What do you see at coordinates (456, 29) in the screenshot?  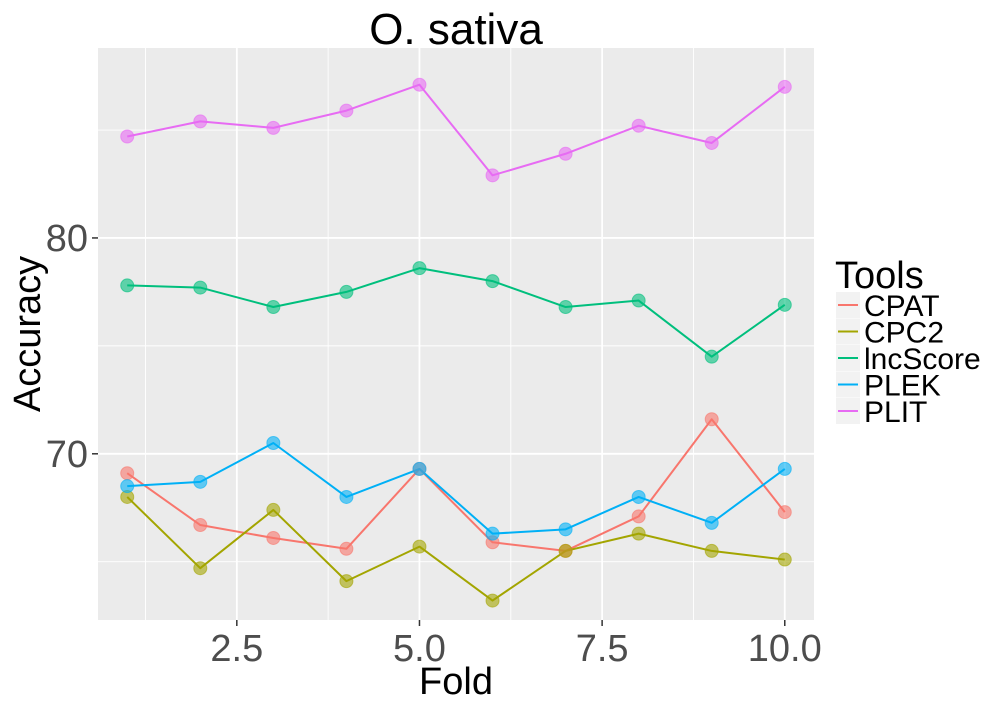 I see `chart-title: O. sativa` at bounding box center [456, 29].